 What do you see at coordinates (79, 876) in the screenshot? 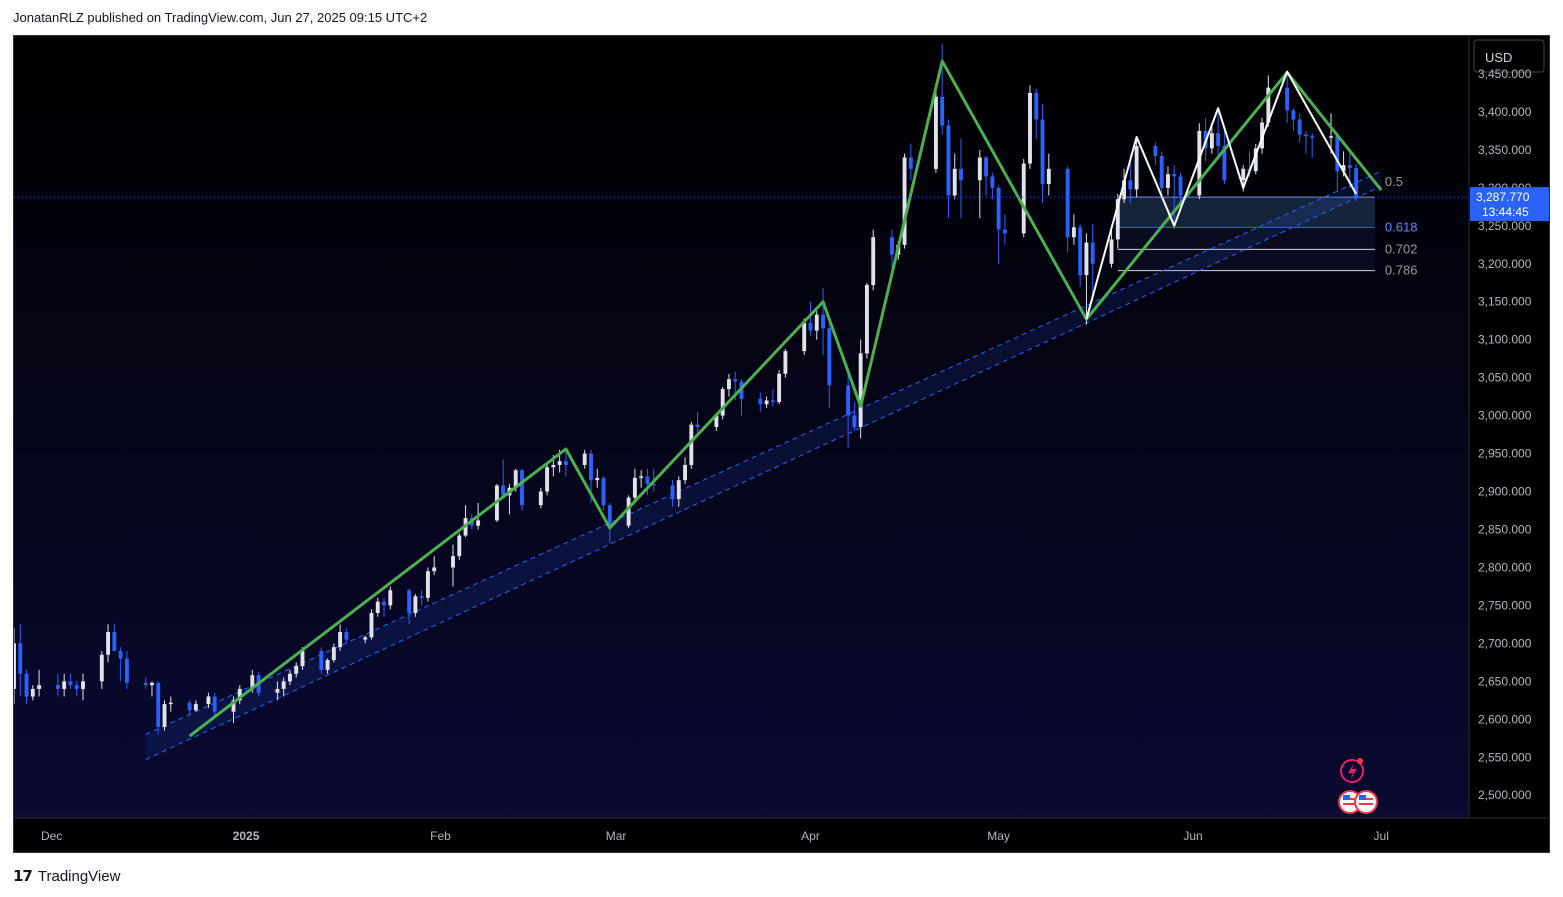
I see `tradingview-brand: TradingView` at bounding box center [79, 876].